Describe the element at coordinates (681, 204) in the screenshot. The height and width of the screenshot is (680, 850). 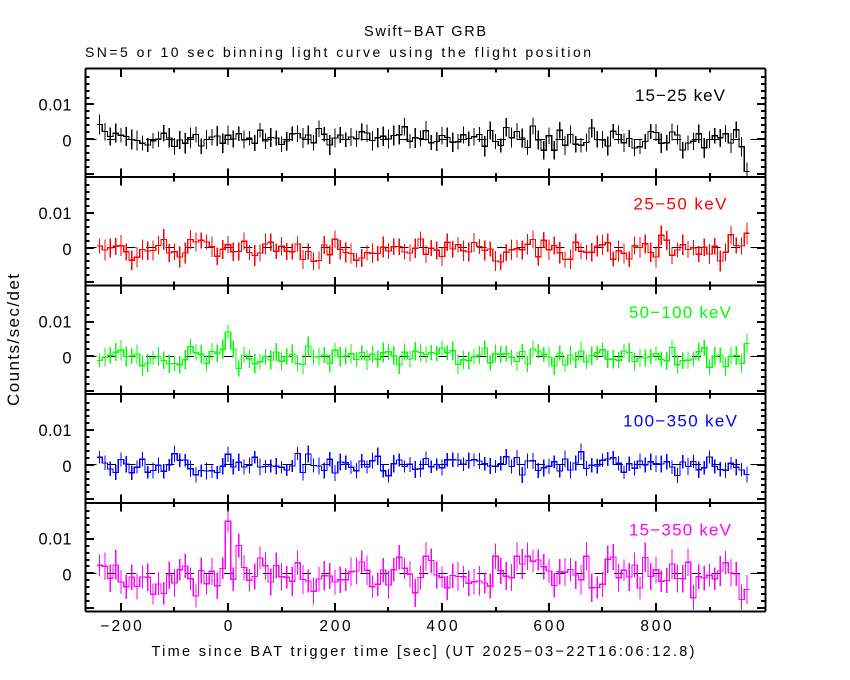
I see `svg-text: 25−50 keV` at that location.